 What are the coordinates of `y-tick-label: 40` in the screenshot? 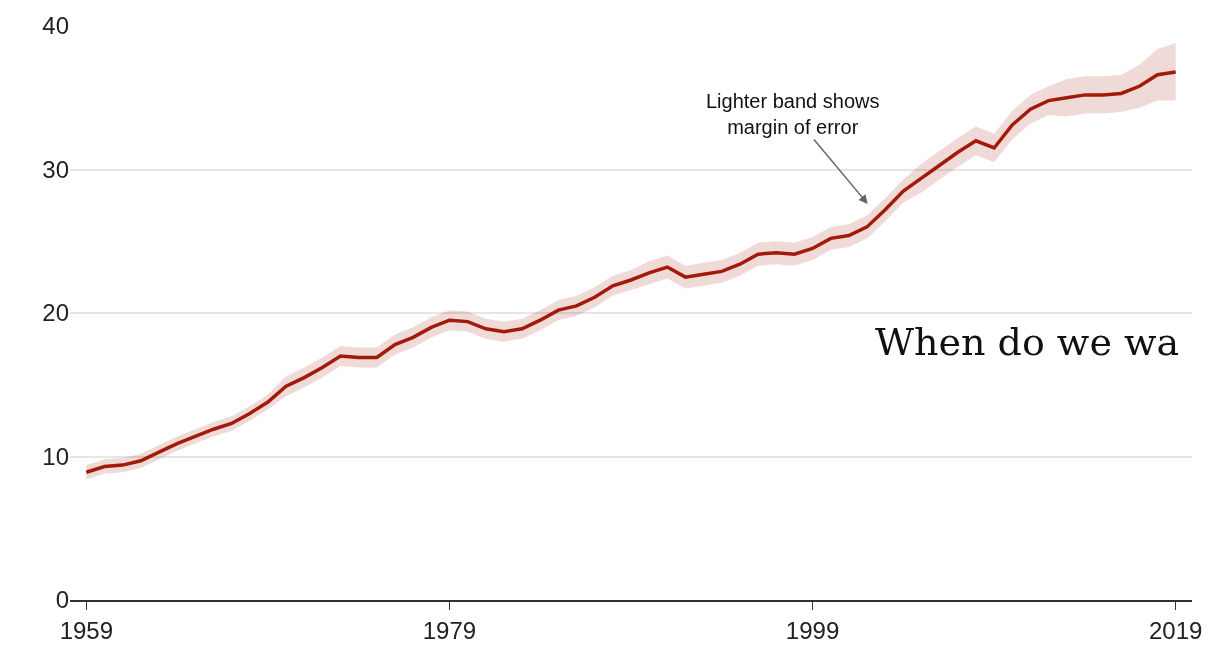 It's located at (55, 26).